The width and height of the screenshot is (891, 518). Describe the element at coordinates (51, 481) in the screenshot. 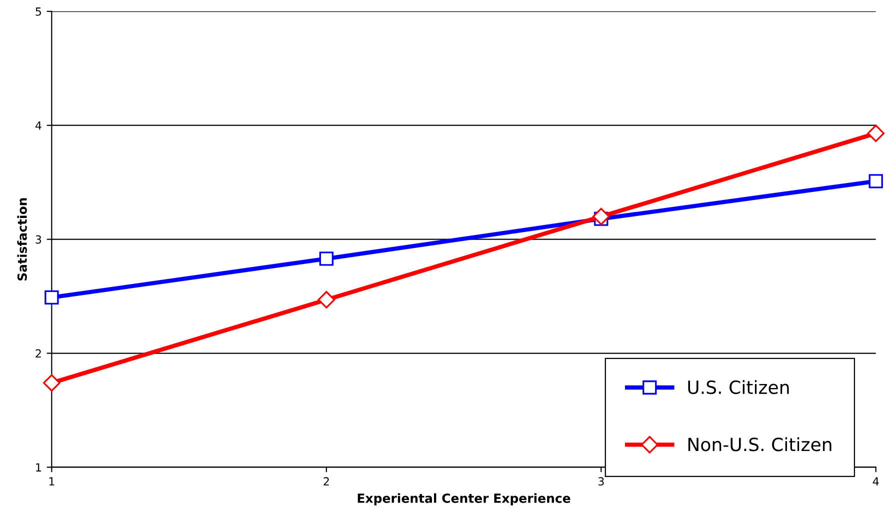

I see `x-tick-label: 1` at that location.